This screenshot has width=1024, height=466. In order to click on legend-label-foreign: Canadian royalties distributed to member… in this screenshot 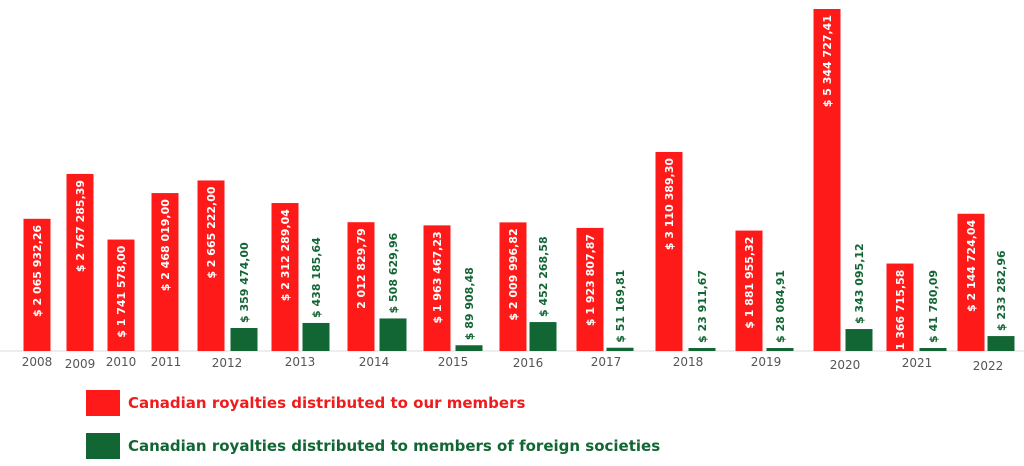, I will do `click(394, 446)`.